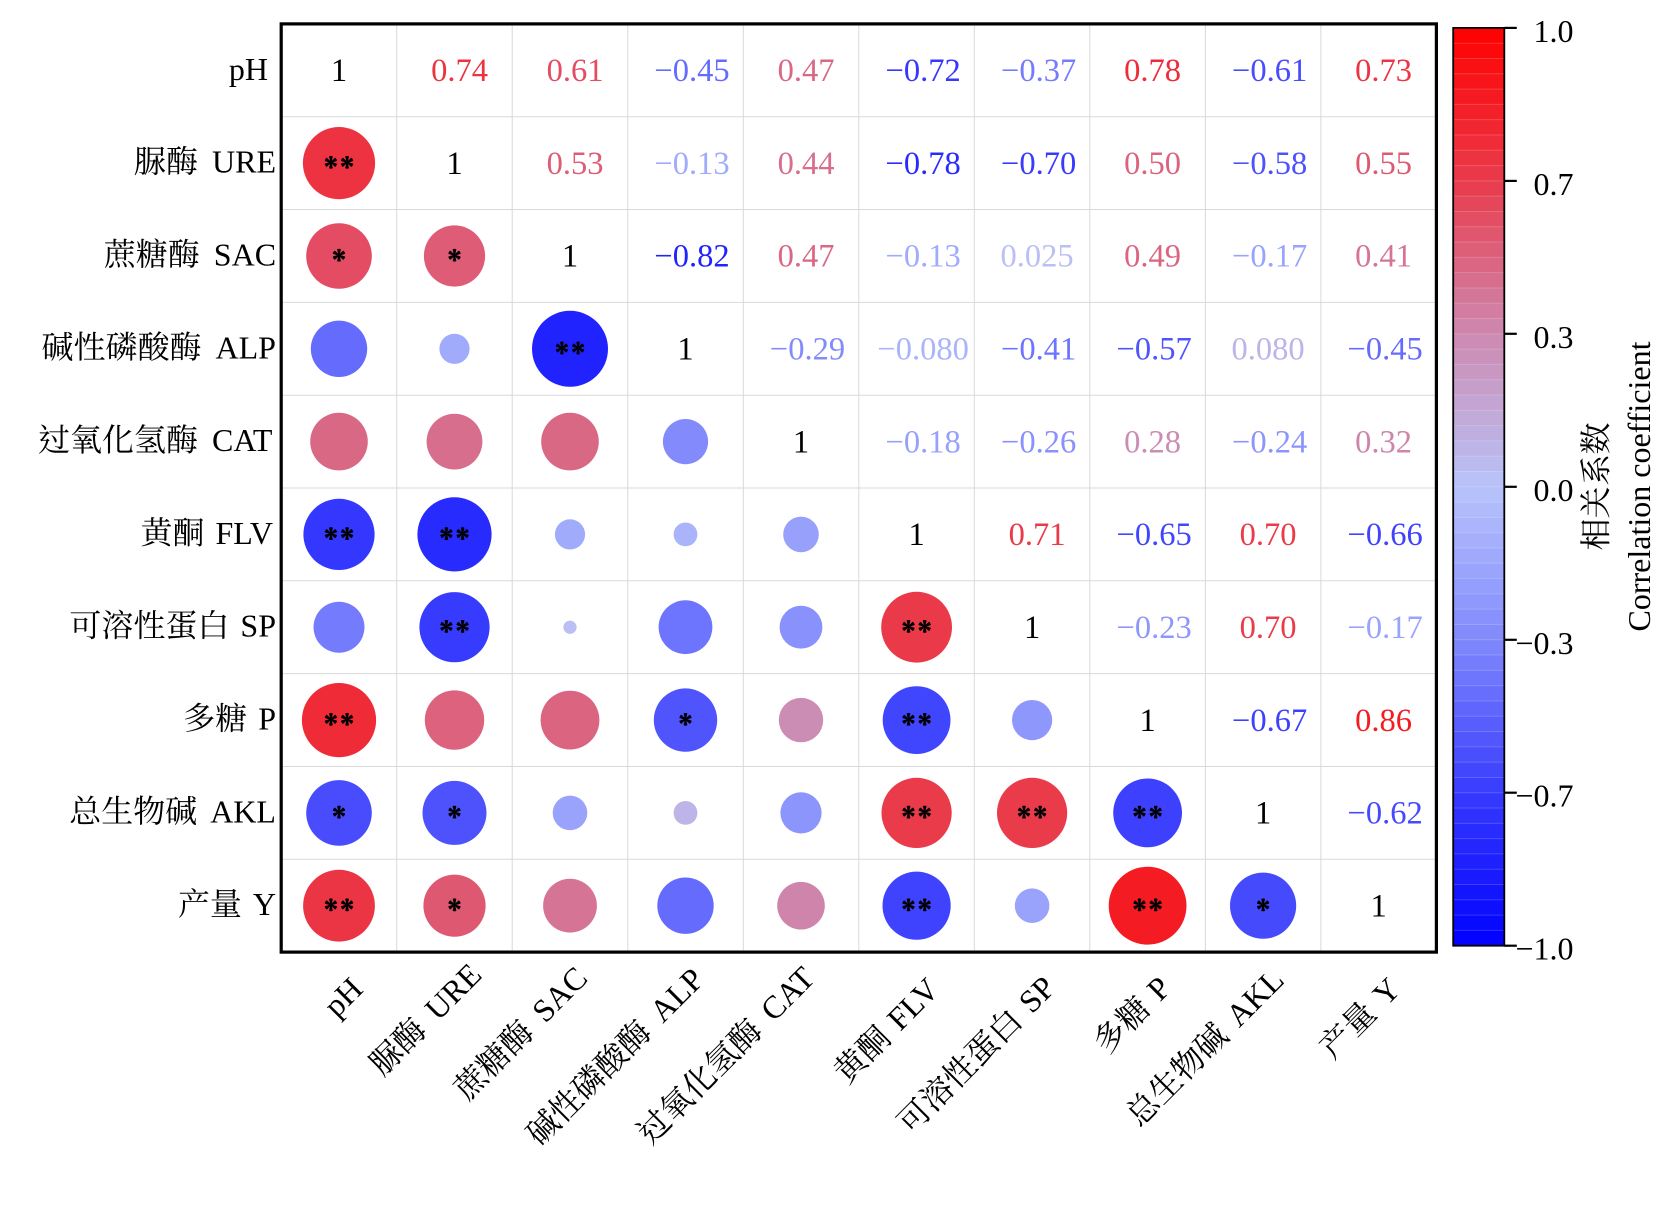  Describe the element at coordinates (459, 71) in the screenshot. I see `svg-text: 0.74` at that location.